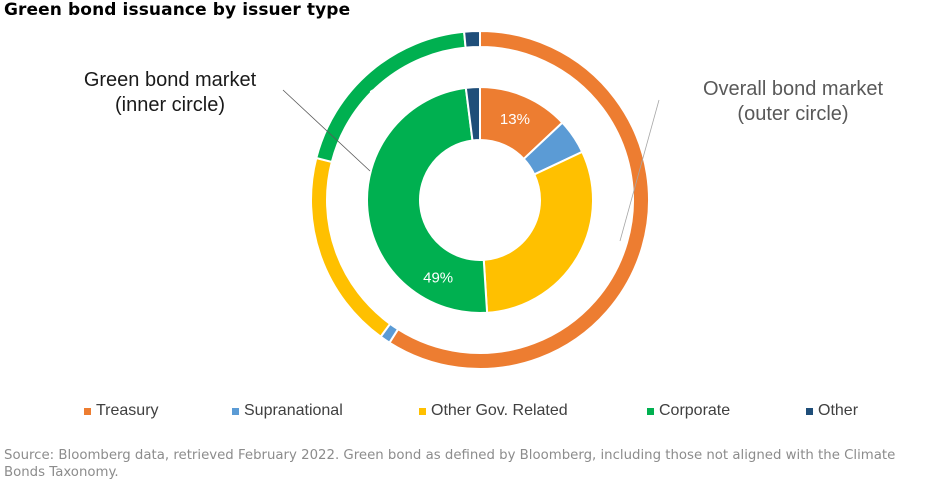 This screenshot has width=934, height=489. I want to click on legend-swatch-other-gov-related, so click(422, 411).